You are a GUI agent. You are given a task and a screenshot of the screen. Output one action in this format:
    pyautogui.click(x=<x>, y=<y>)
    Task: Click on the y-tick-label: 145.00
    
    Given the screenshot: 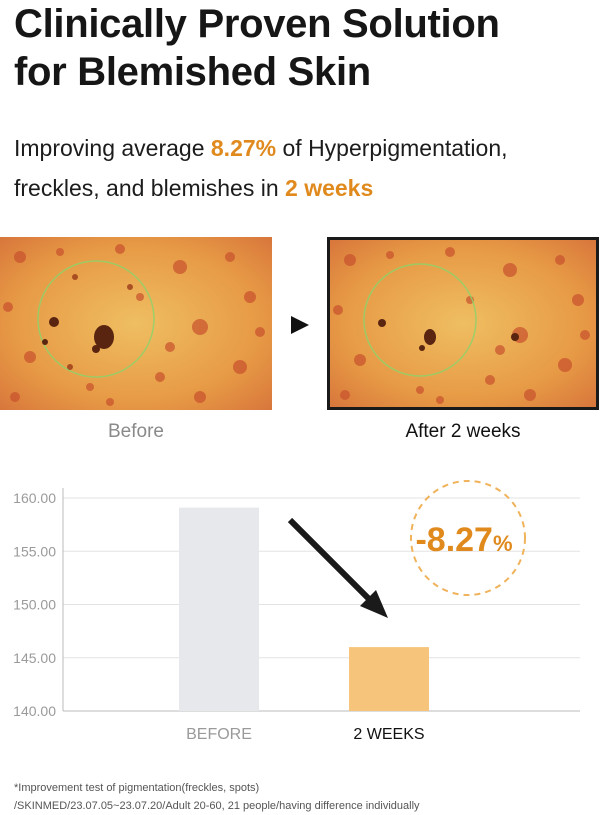 What is the action you would take?
    pyautogui.click(x=34, y=658)
    